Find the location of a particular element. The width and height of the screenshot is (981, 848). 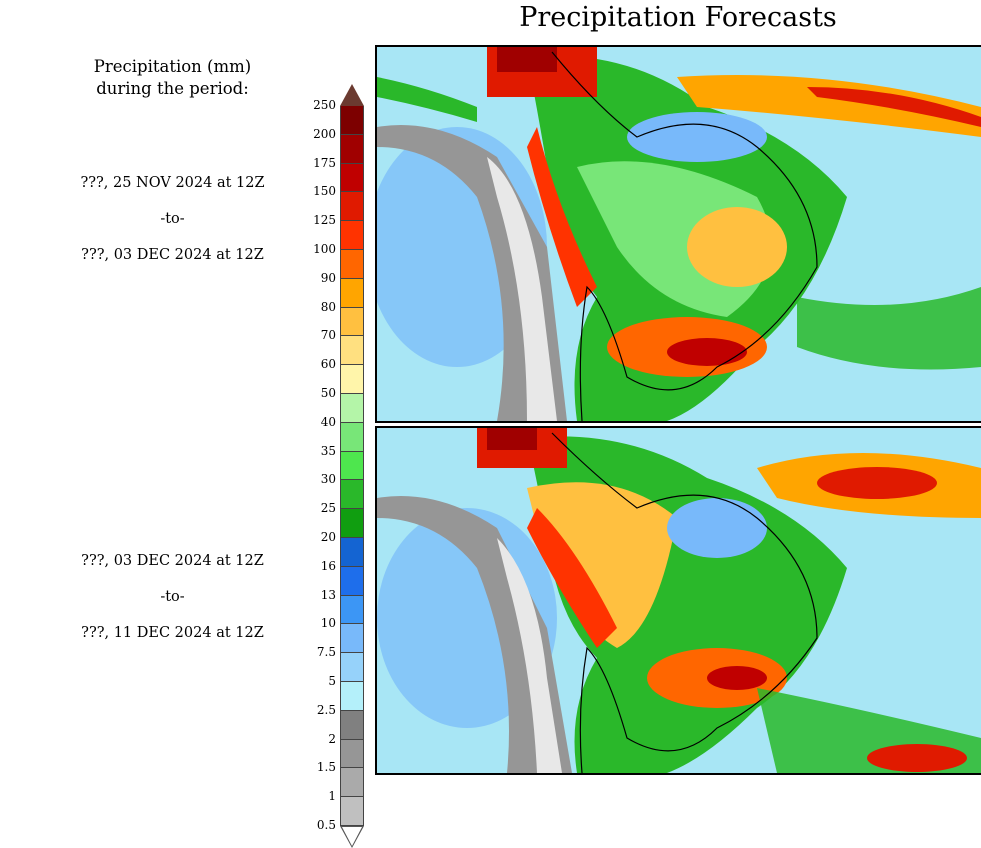

colorbar-tick-label: 40 is located at coordinates (328, 421).